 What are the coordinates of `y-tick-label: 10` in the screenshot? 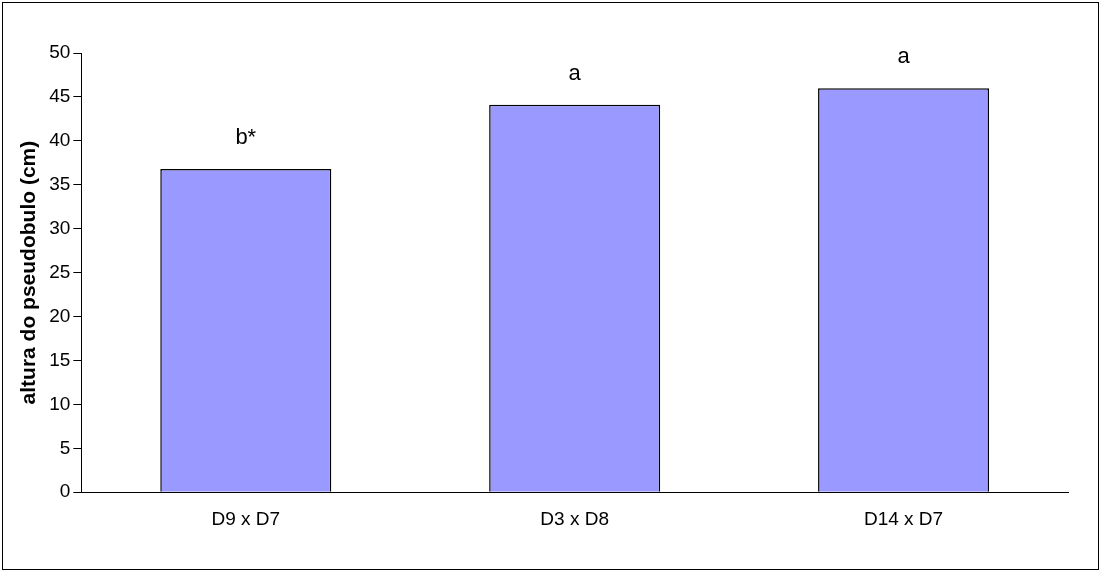 It's located at (60, 403).